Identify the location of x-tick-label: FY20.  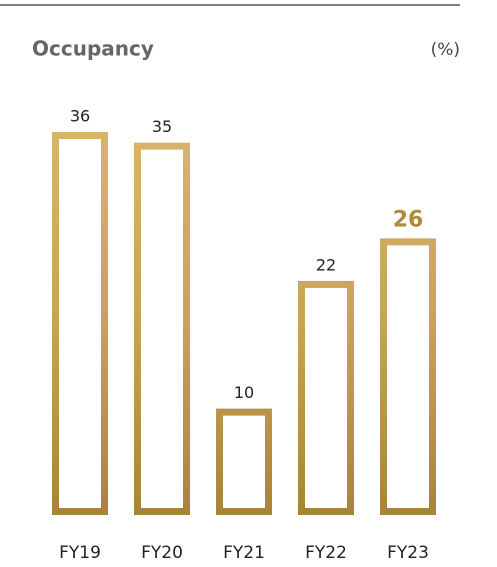
(162, 553).